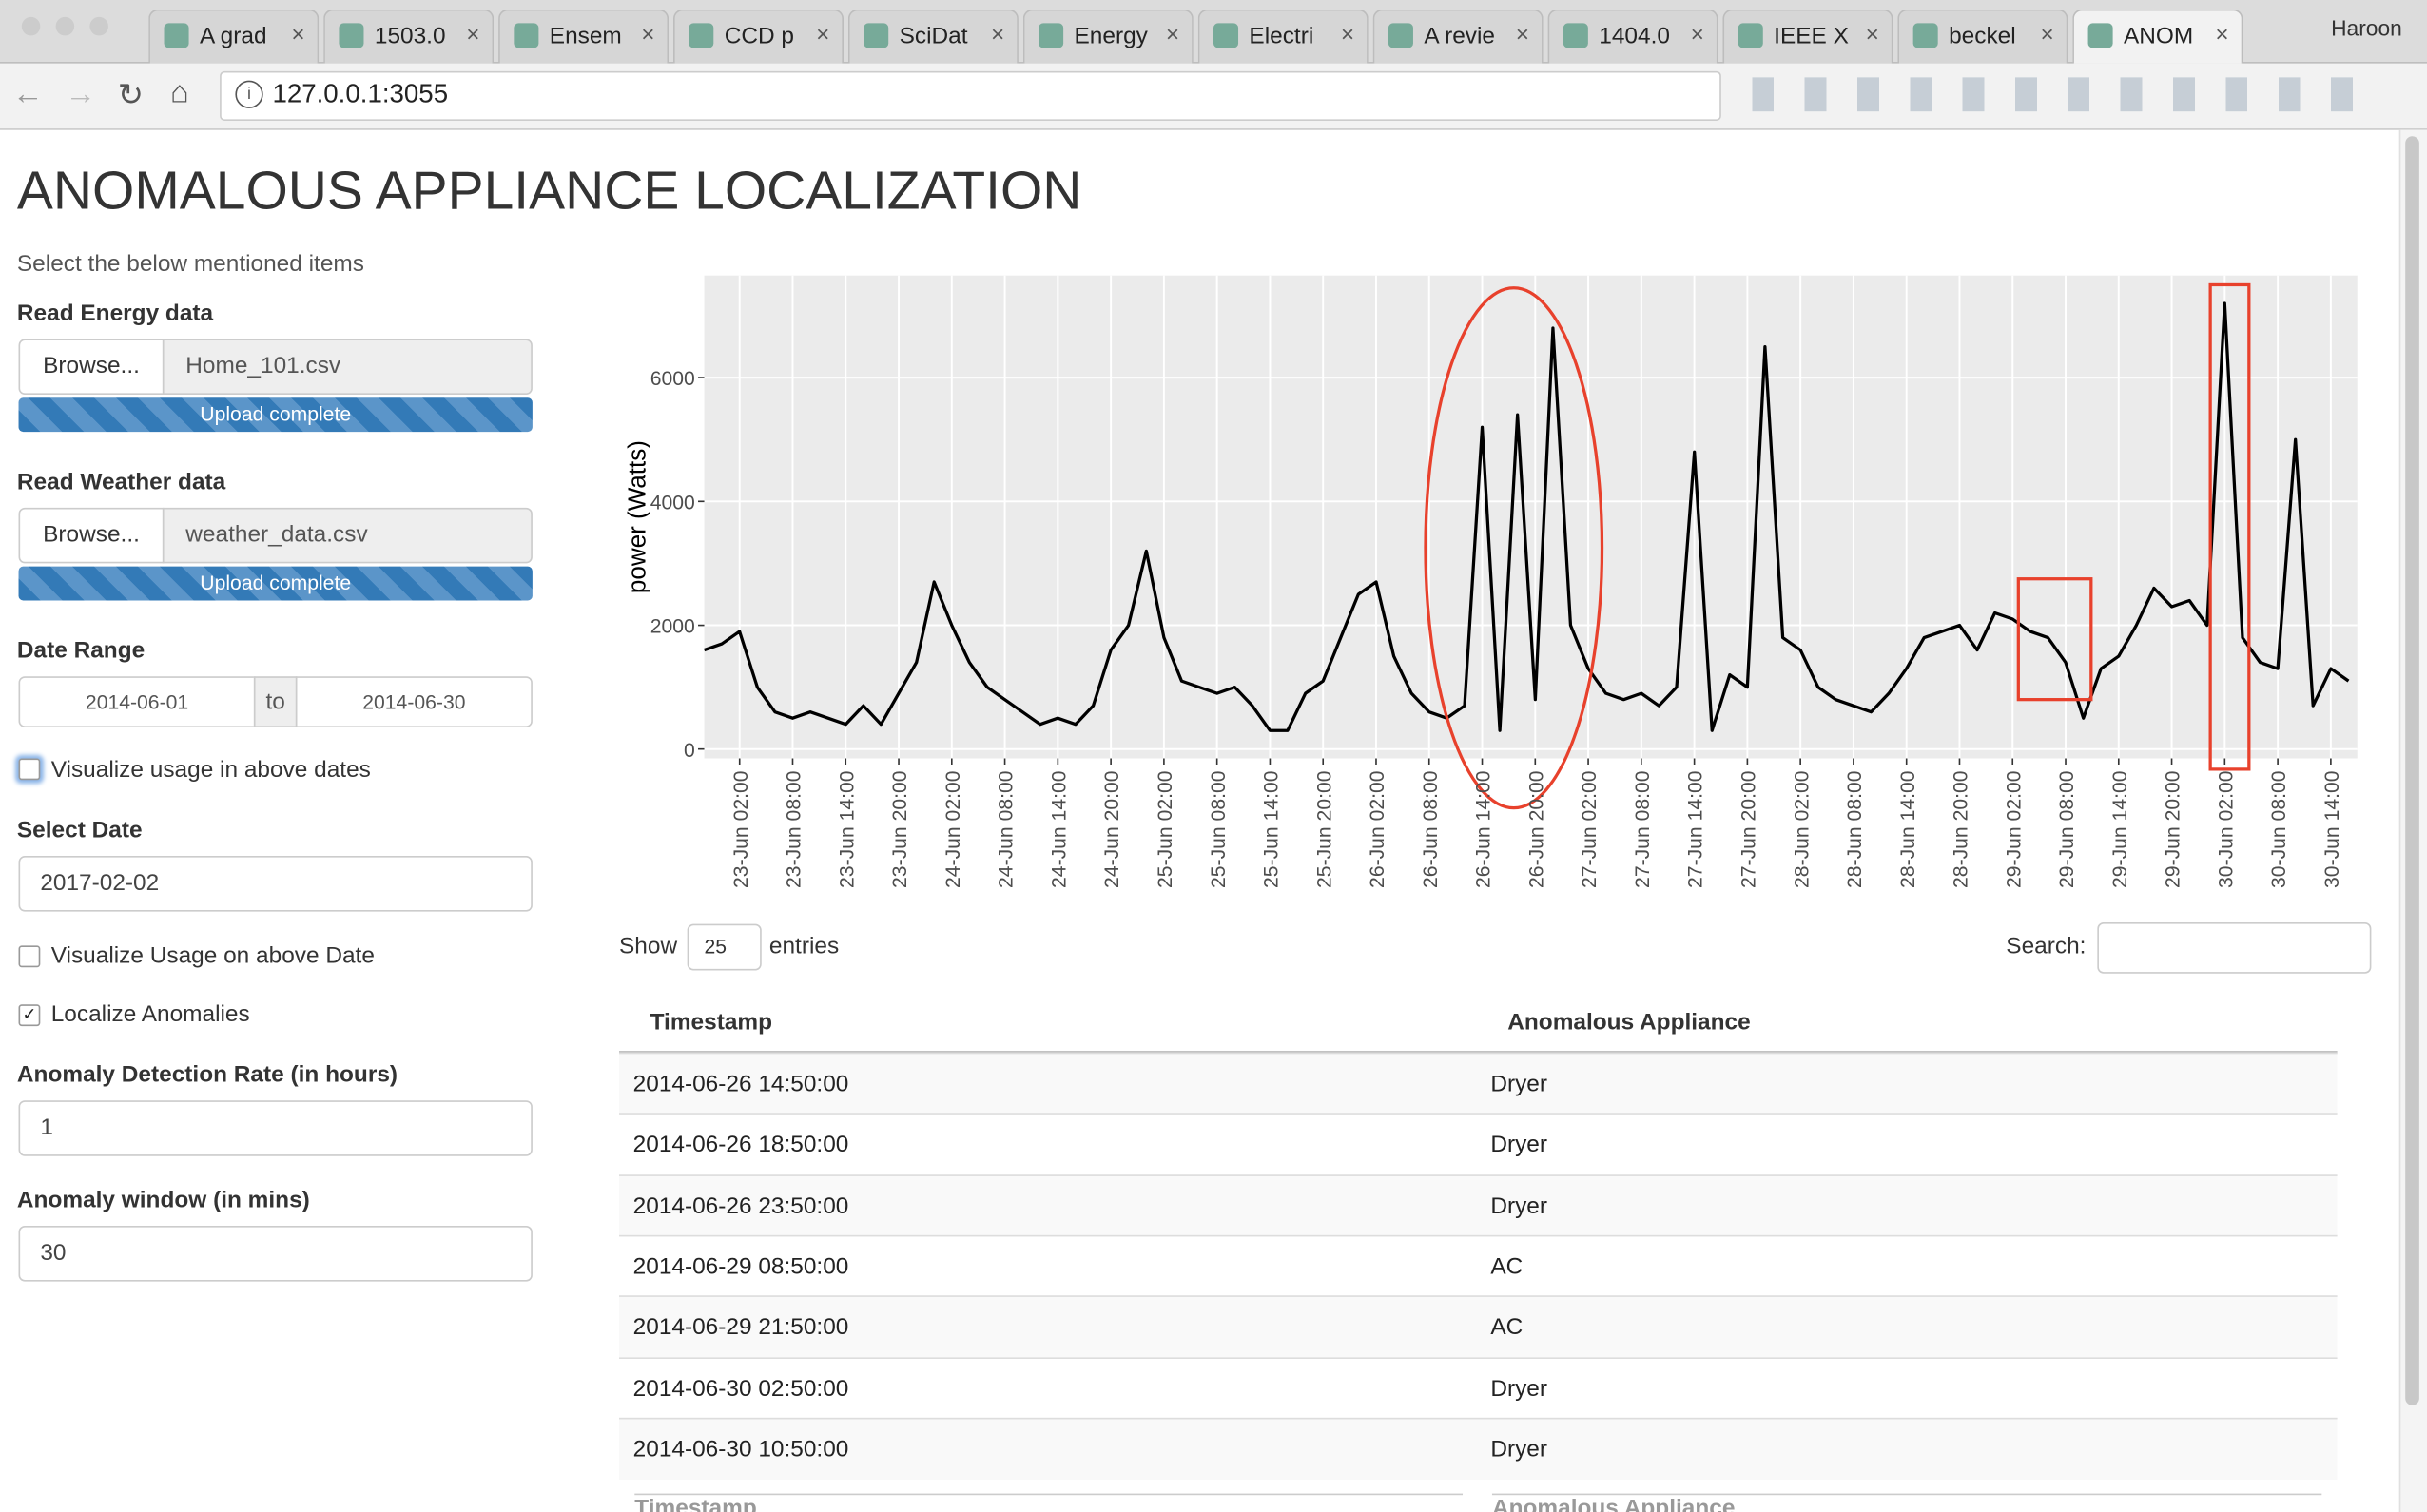  Describe the element at coordinates (2332, 830) in the screenshot. I see `x-tick-label: 30-Jun 14:00` at that location.